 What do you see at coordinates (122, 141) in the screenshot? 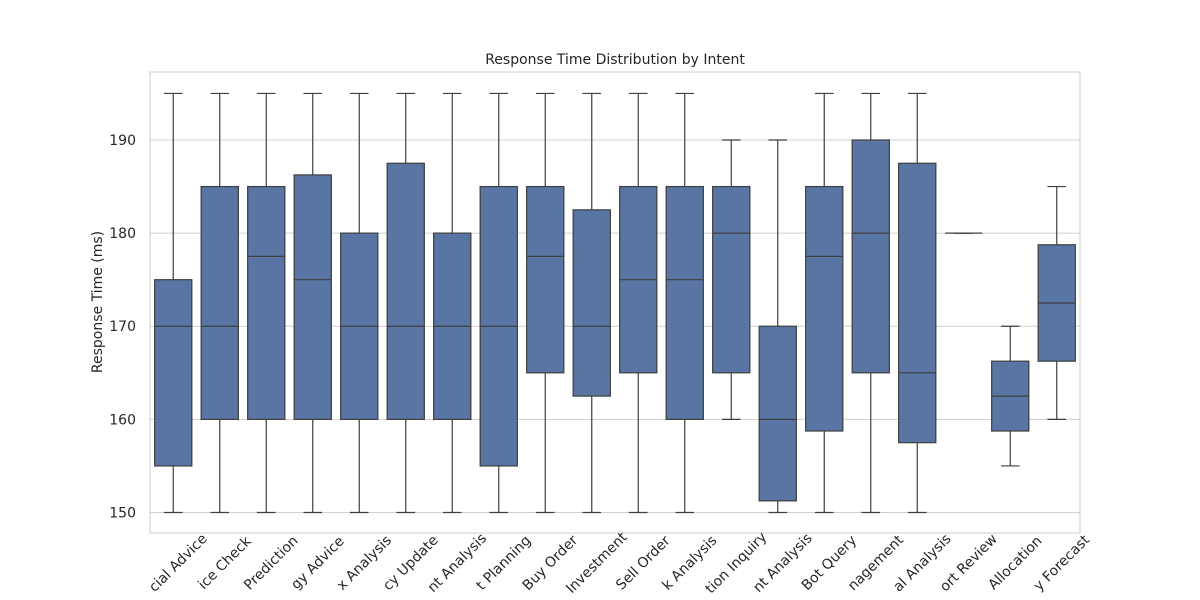
I see `y-tick-label: 190` at bounding box center [122, 141].